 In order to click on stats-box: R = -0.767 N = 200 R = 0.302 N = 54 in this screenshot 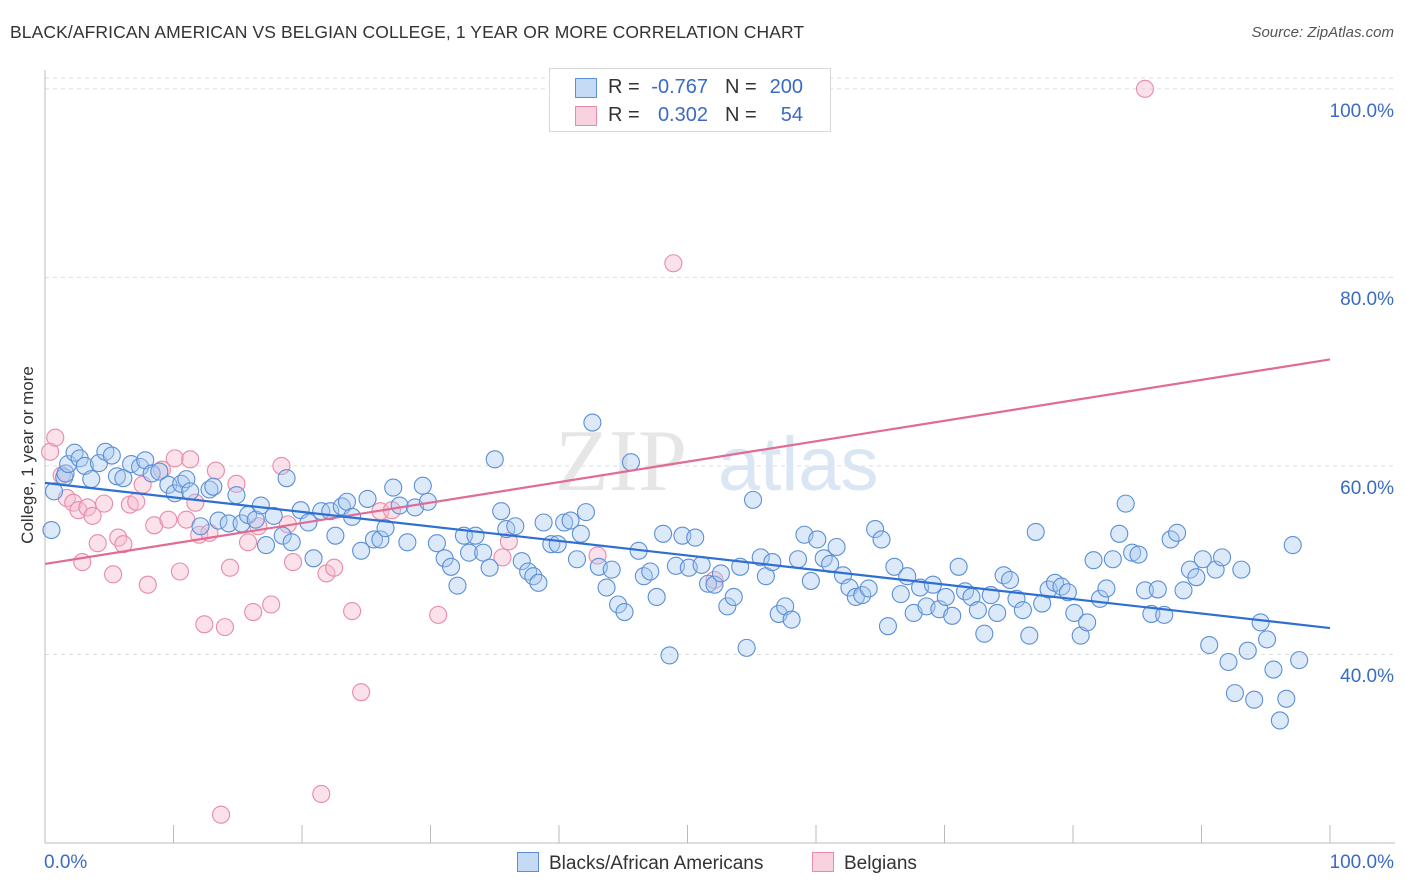, I will do `click(690, 100)`.